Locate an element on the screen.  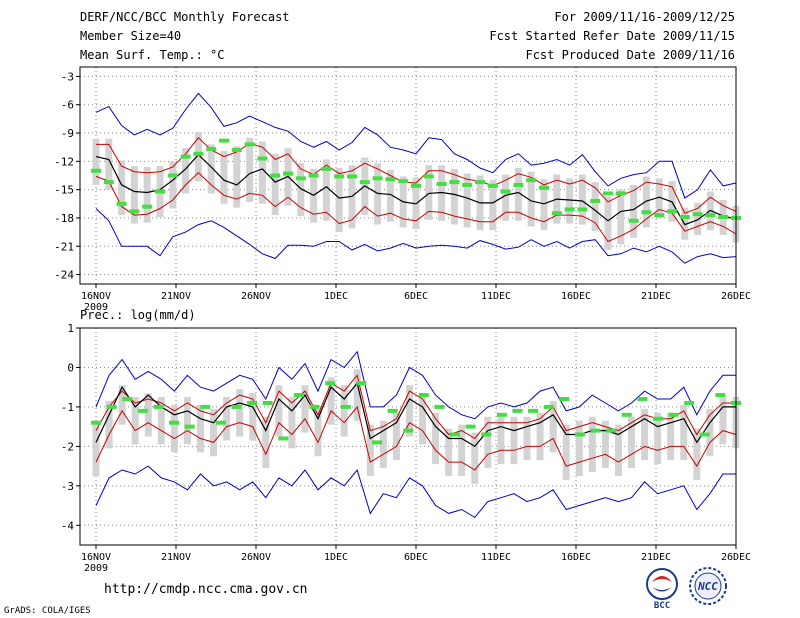
x-year-label: 2009 is located at coordinates (96, 568).